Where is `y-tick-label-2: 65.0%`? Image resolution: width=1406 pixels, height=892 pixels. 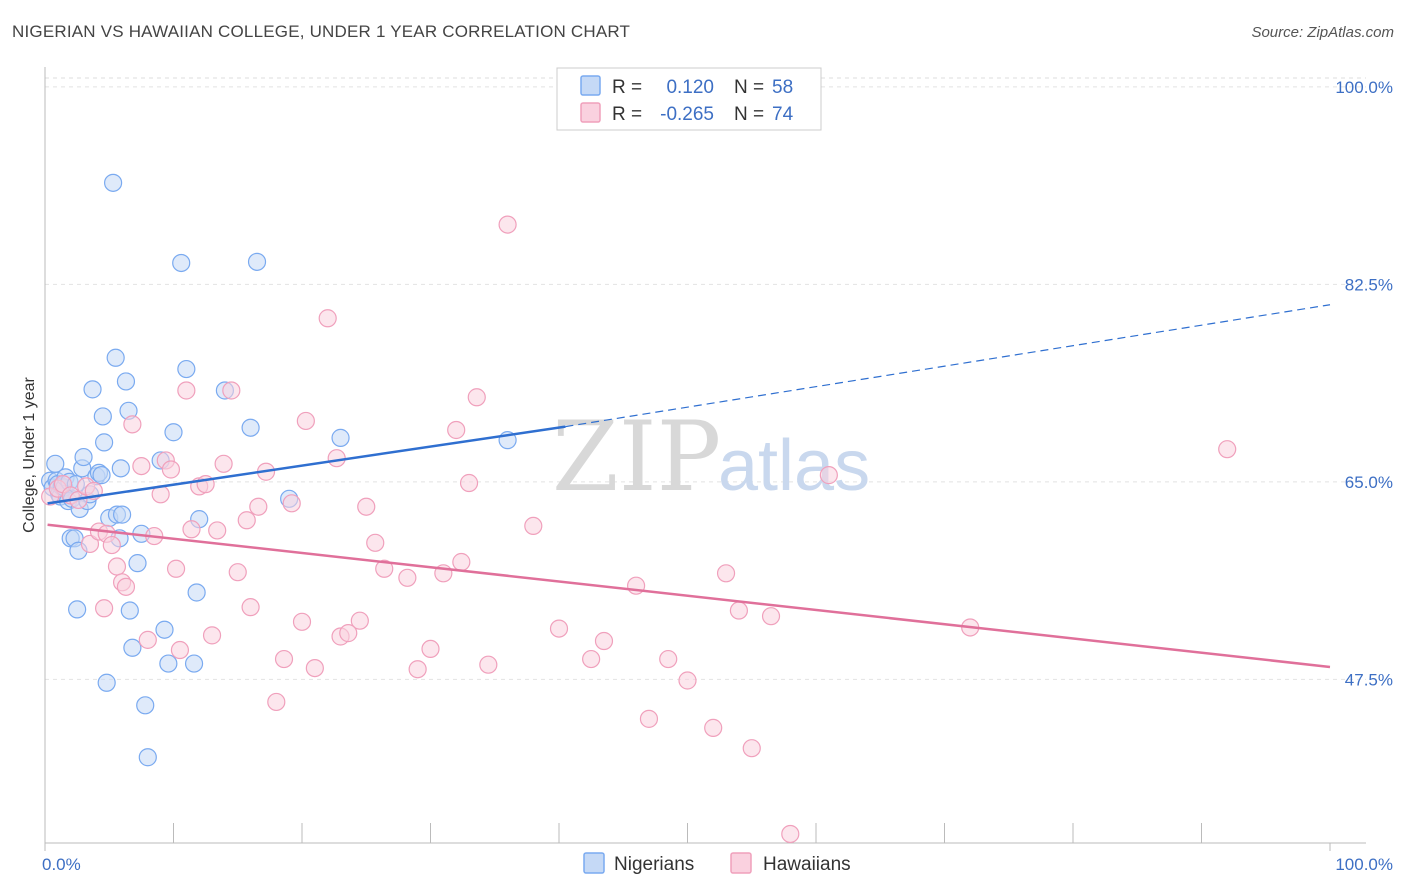
y-tick-label-2: 65.0% is located at coordinates (1369, 482).